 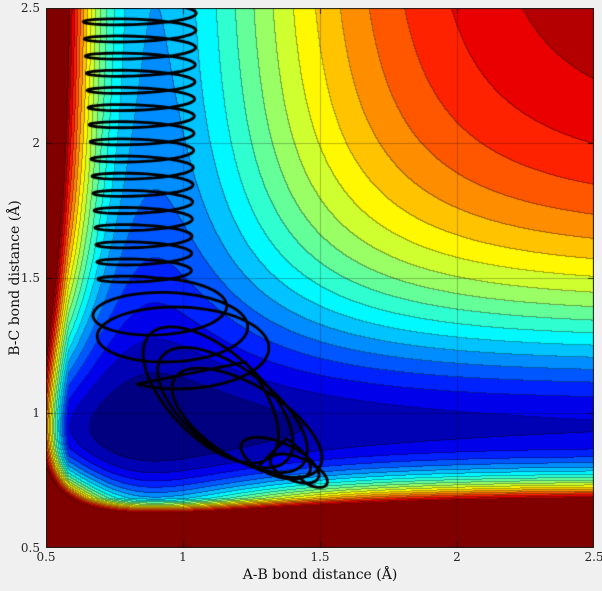 What do you see at coordinates (30, 278) in the screenshot?
I see `y-tick-label: 1.5` at bounding box center [30, 278].